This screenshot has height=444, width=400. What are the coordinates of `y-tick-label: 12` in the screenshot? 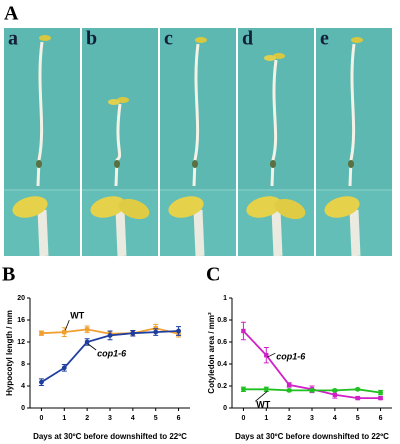 It's located at (21, 342).